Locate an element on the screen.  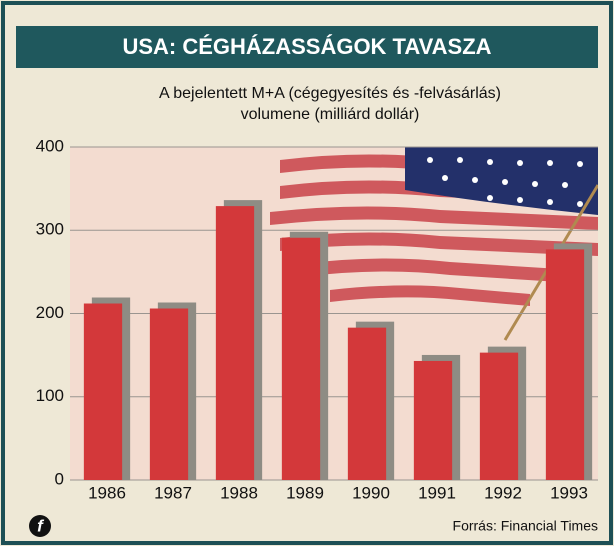
x-tick-label: 1989 is located at coordinates (305, 492).